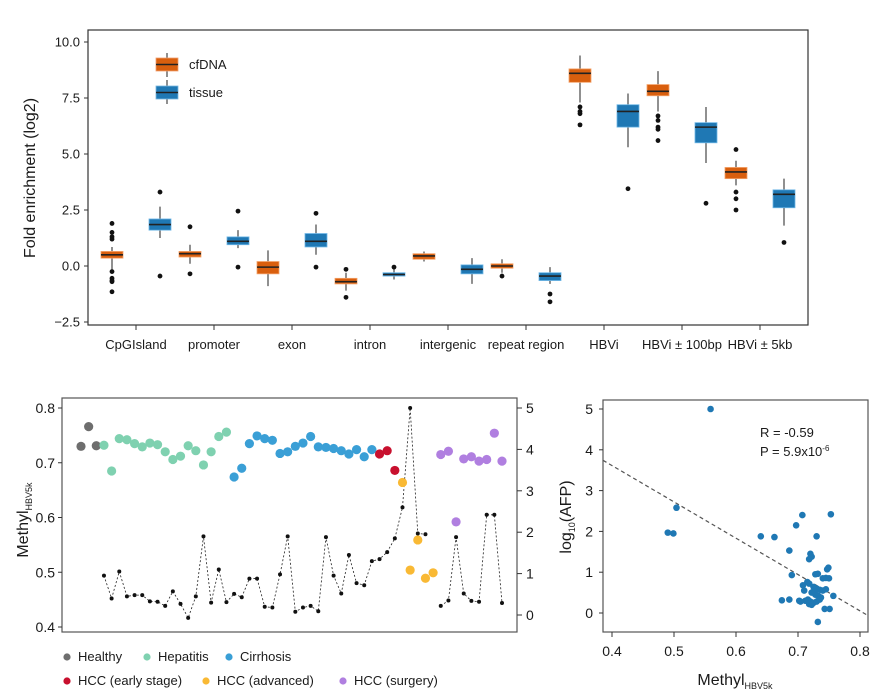 The image size is (876, 699). Describe the element at coordinates (594, 511) in the screenshot. I see `correlation-y-axis: 5 4 3 2 1 0` at that location.